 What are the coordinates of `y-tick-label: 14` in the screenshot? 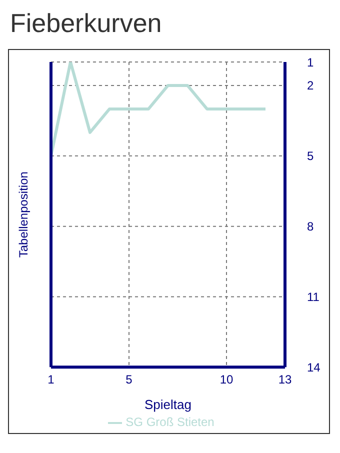 It's located at (314, 367).